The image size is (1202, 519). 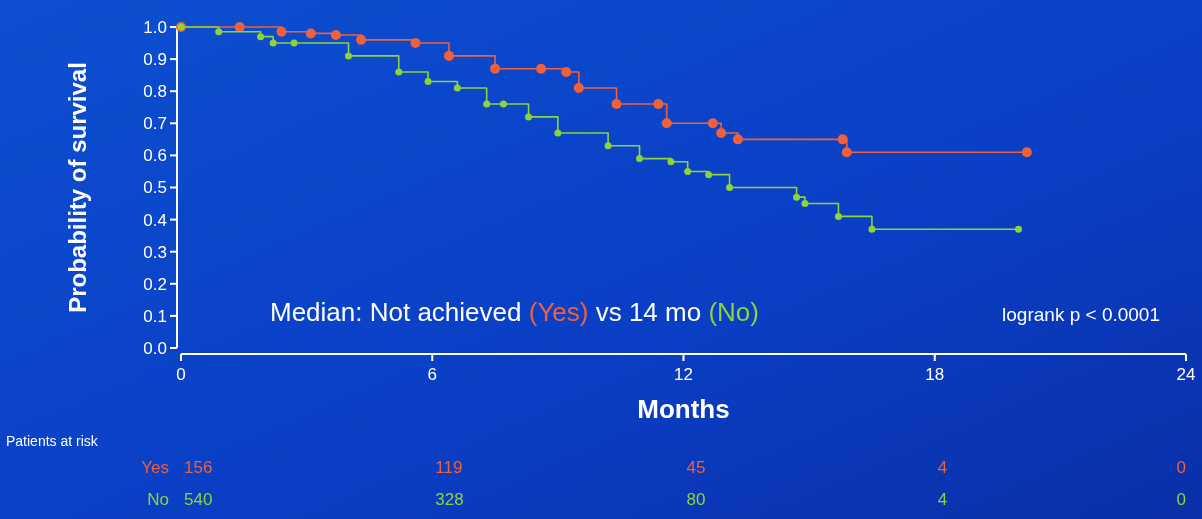 I want to click on y-tick-label: 0.9, so click(x=155, y=60).